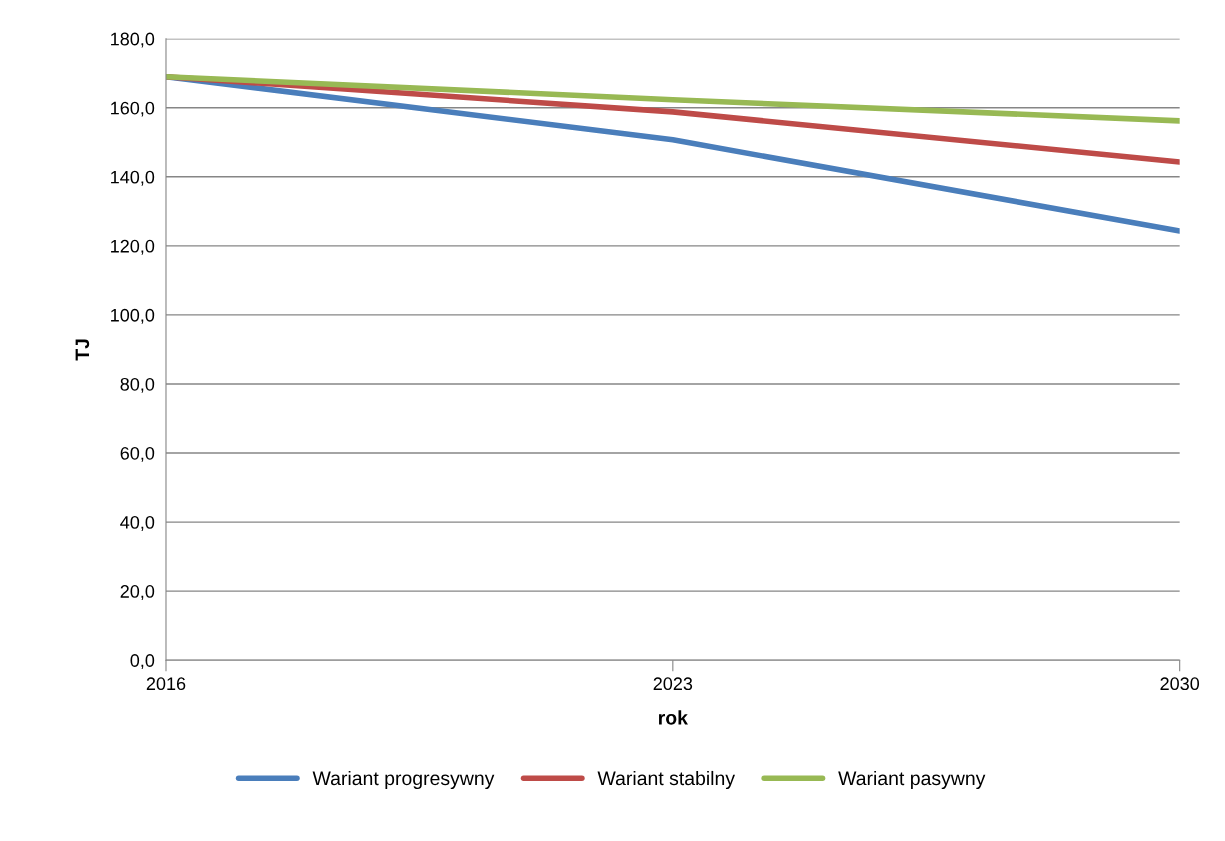 The height and width of the screenshot is (841, 1225). Describe the element at coordinates (403, 780) in the screenshot. I see `legend-label: Wariant progresywny` at that location.